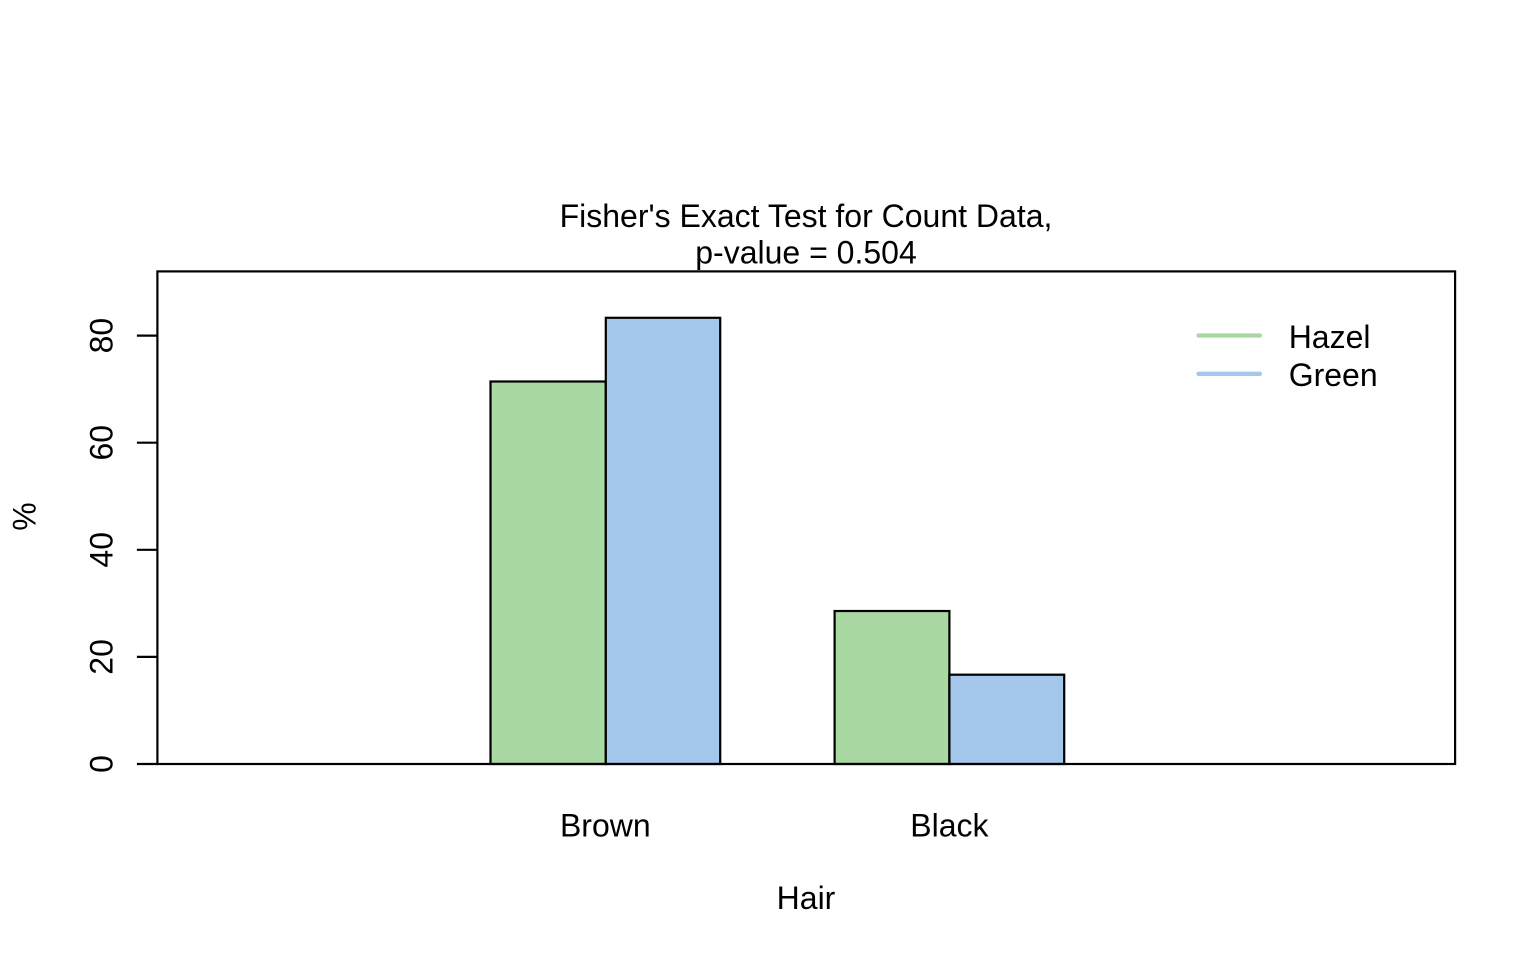 The image size is (1536, 960). I want to click on svg-text: Hair, so click(806, 898).